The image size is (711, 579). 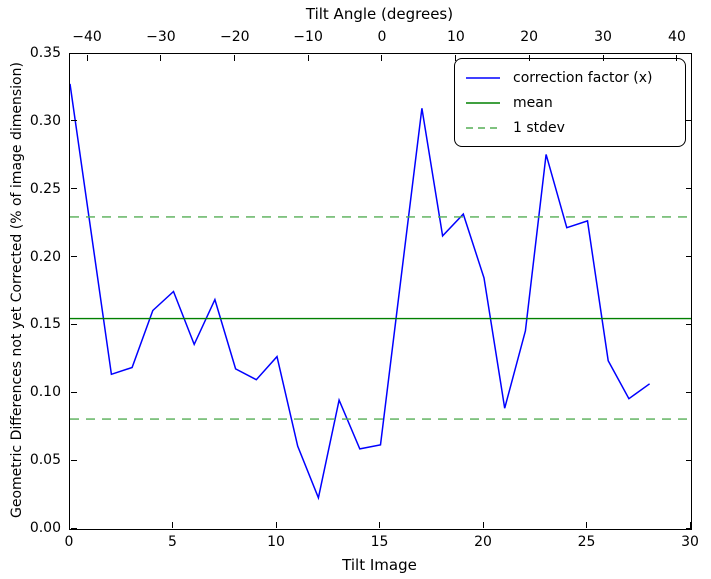 What do you see at coordinates (45, 256) in the screenshot?
I see `y-tick-label: 0.20` at bounding box center [45, 256].